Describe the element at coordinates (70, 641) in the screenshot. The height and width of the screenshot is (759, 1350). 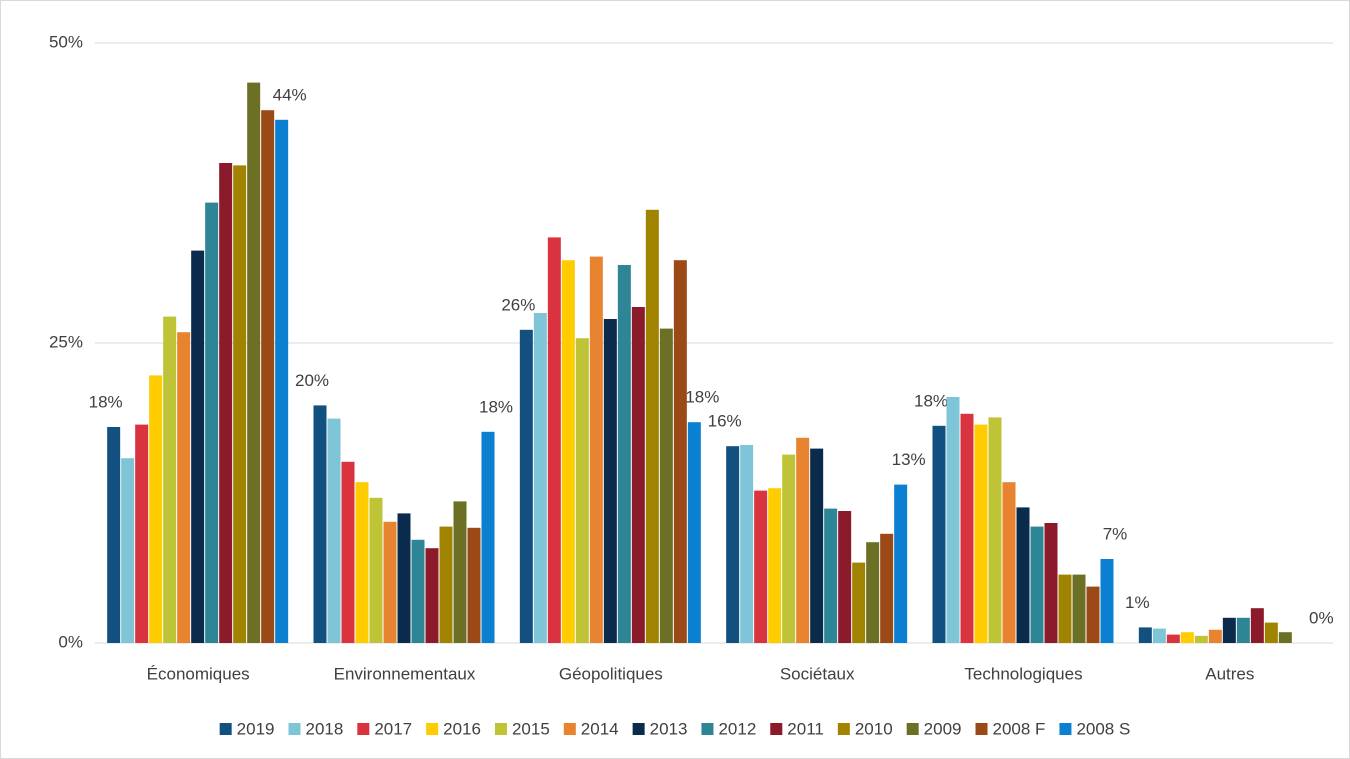
I see `y-tick-label: 0%` at that location.